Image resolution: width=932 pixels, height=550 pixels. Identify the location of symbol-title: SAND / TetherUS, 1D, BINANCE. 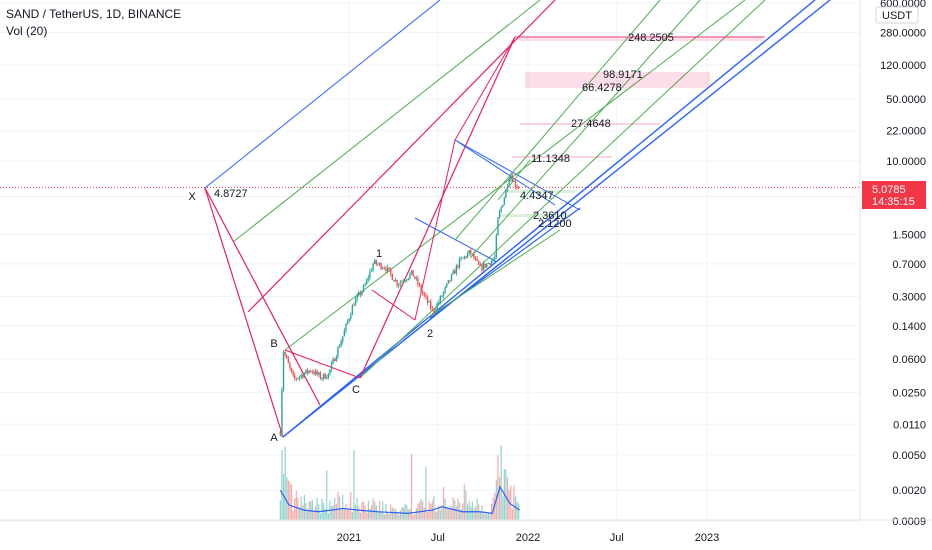
(93, 14).